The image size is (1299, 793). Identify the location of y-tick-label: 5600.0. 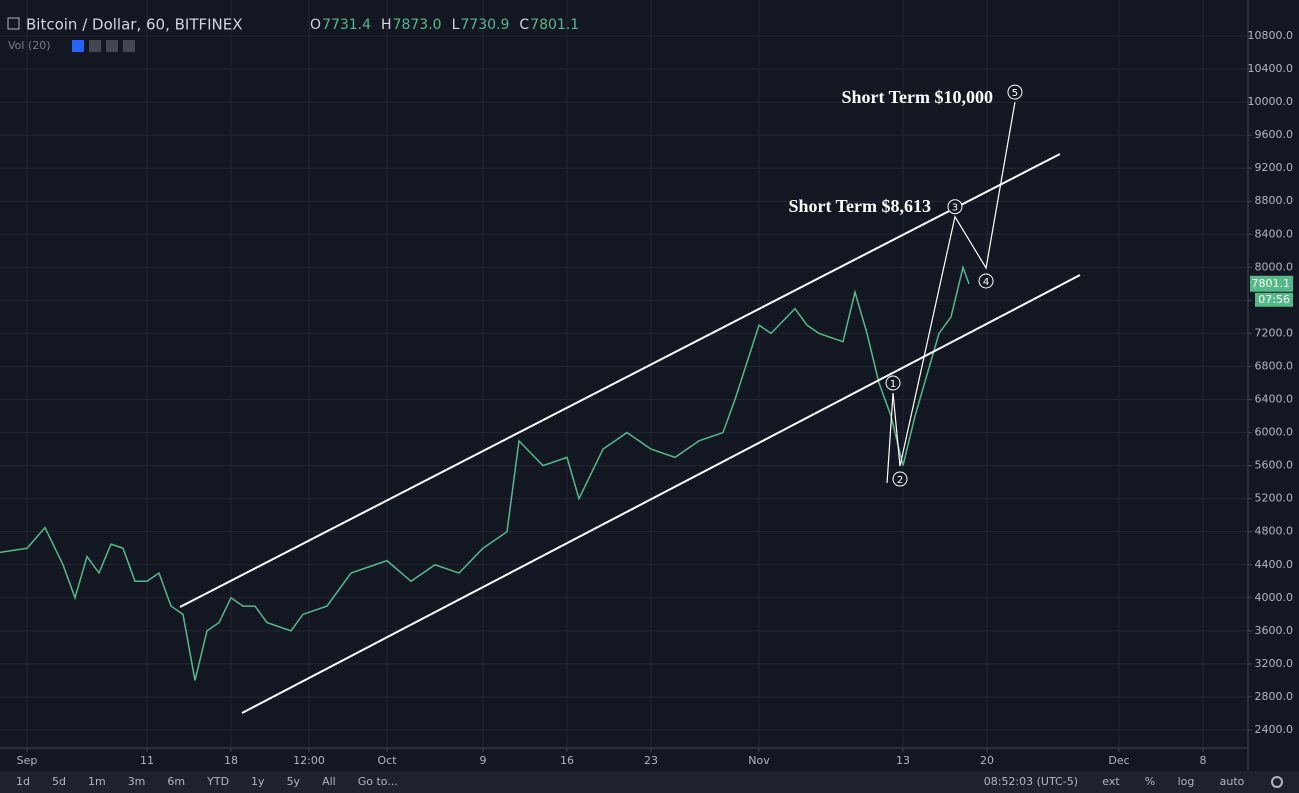
(1274, 465).